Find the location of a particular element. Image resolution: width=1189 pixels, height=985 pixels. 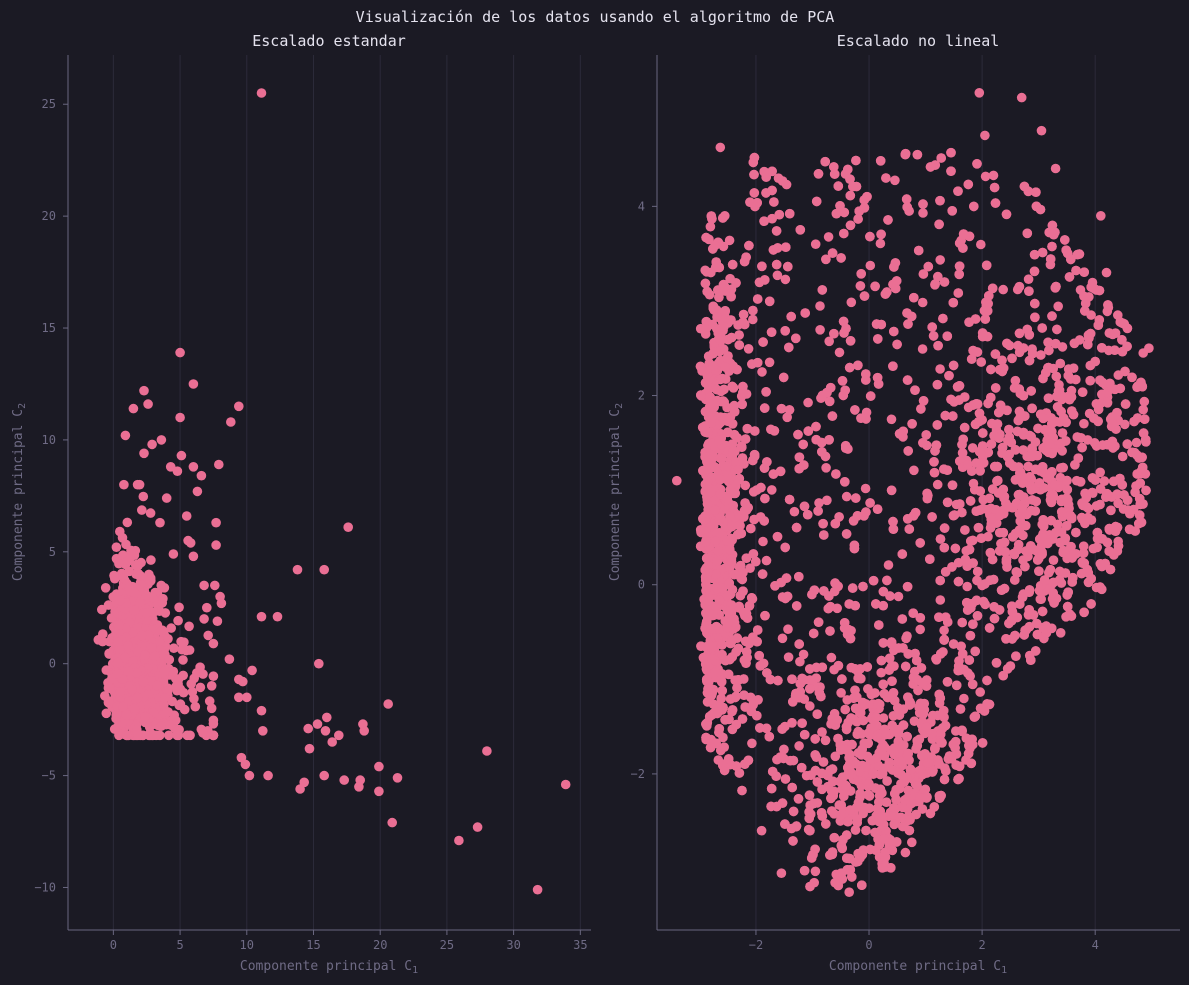

panel-title: Escalado estandar is located at coordinates (329, 41).